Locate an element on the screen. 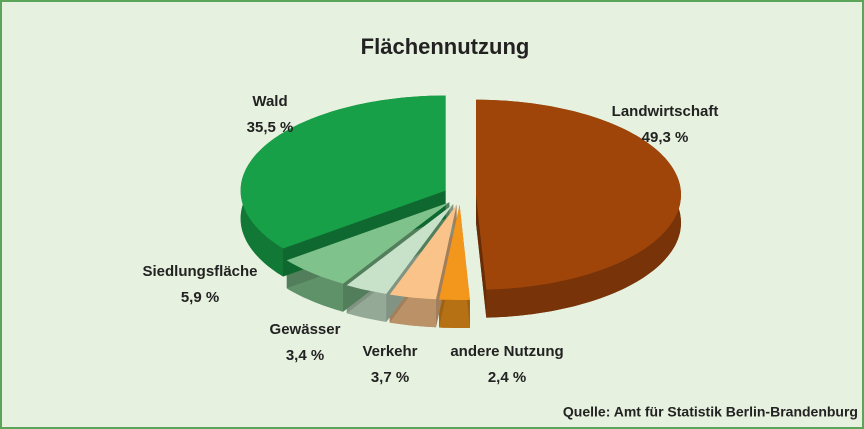  value-label: 3,7 % is located at coordinates (390, 377).